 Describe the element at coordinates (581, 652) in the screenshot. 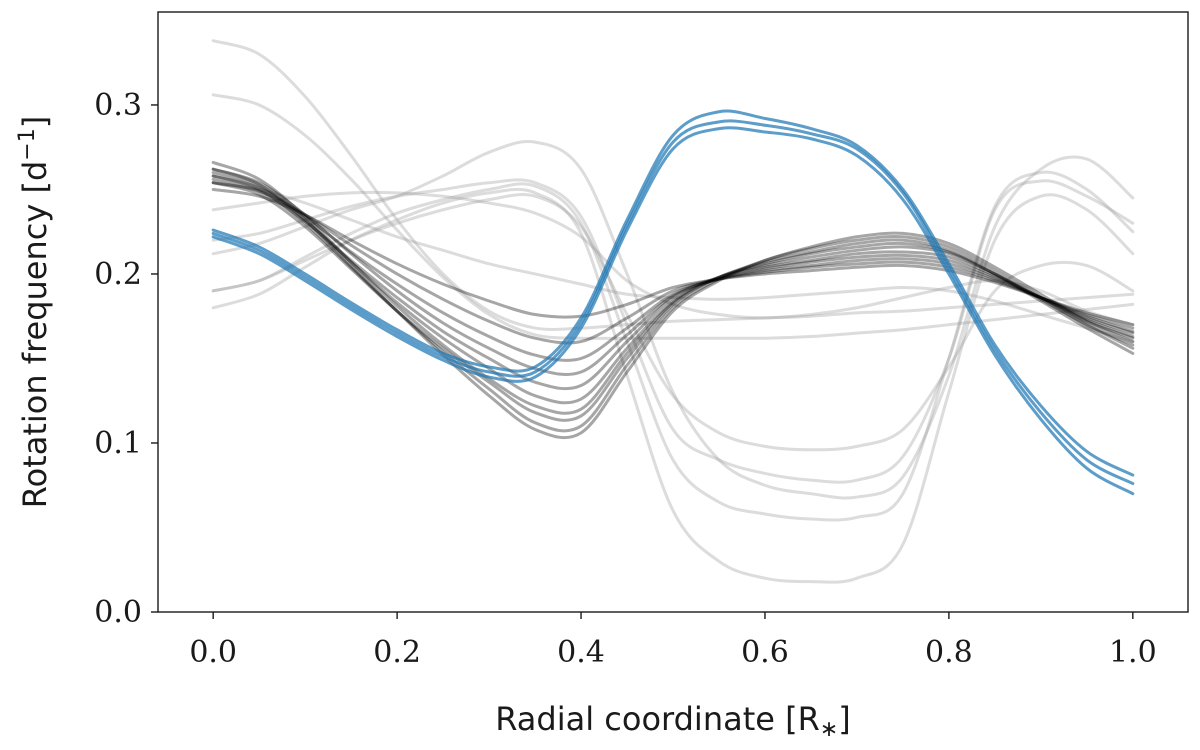

I see `x-tick-label: 0.4` at that location.